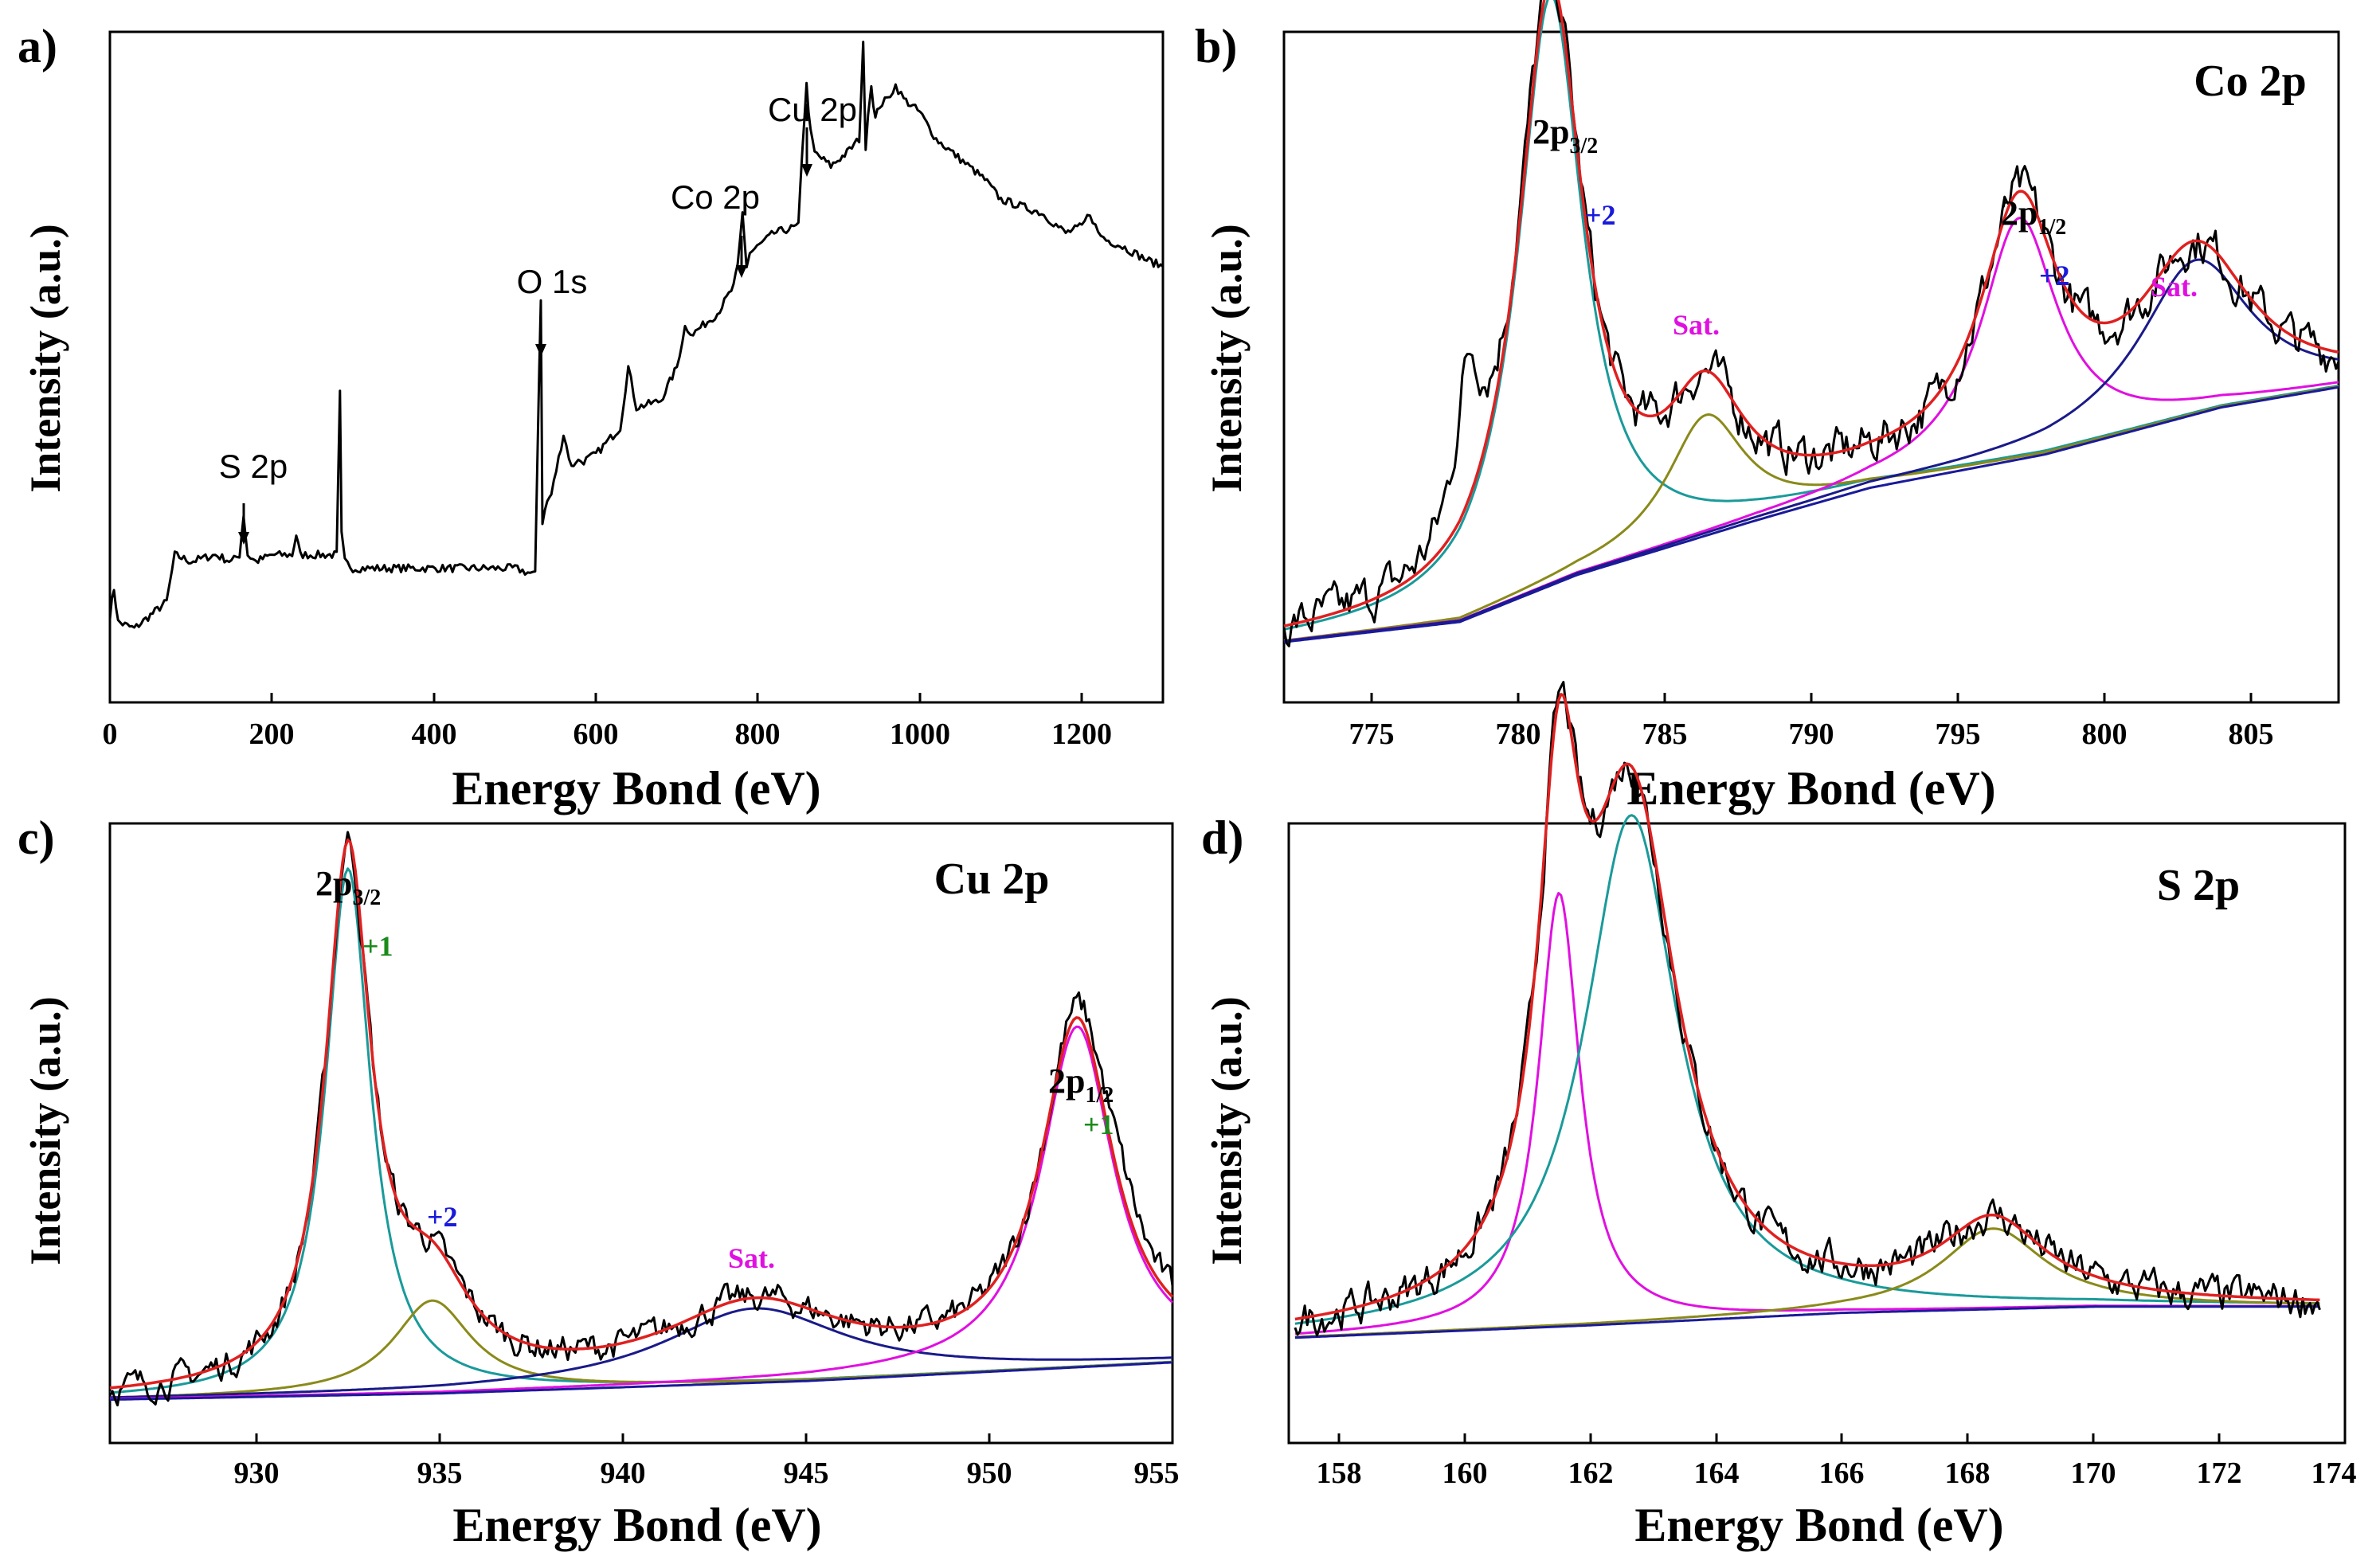  Describe the element at coordinates (2093, 1473) in the screenshot. I see `x-tick-label: 170` at that location.